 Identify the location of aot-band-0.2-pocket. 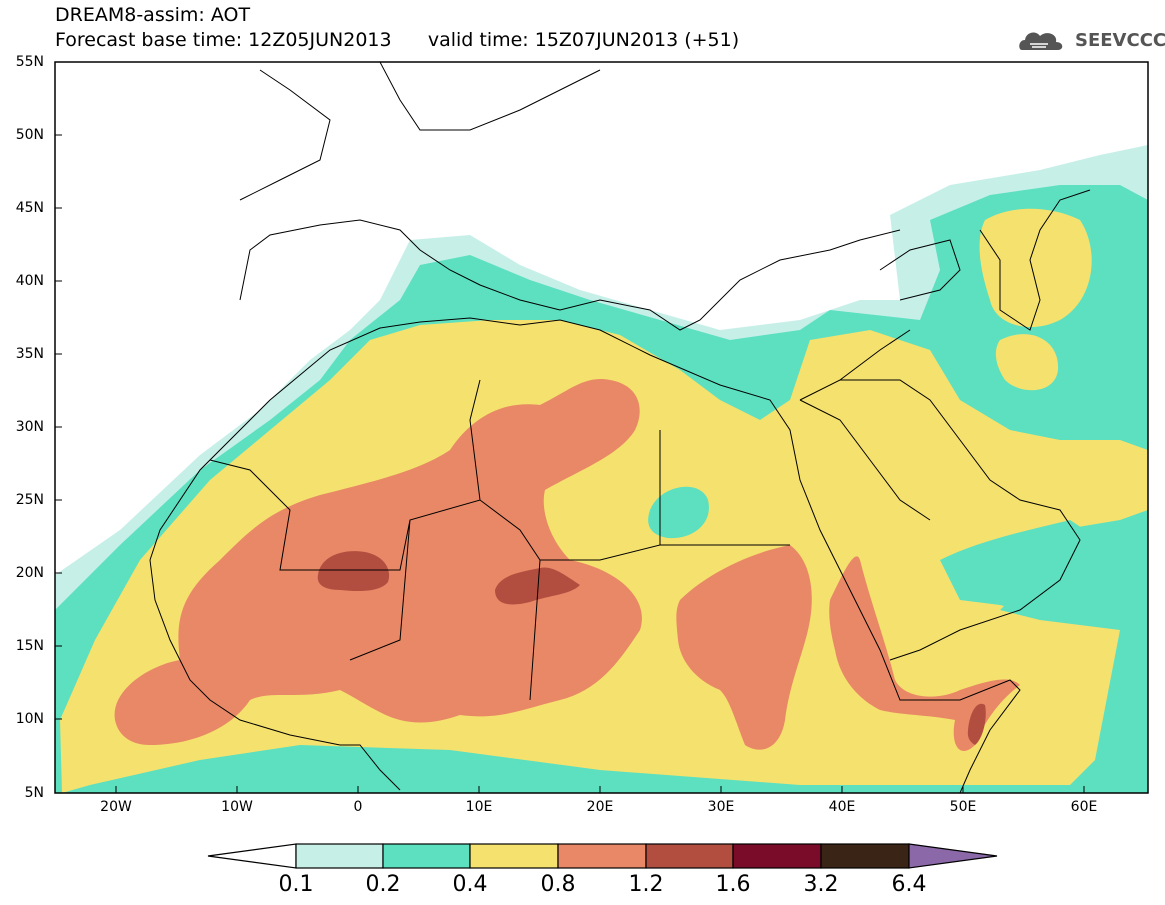
(678, 512).